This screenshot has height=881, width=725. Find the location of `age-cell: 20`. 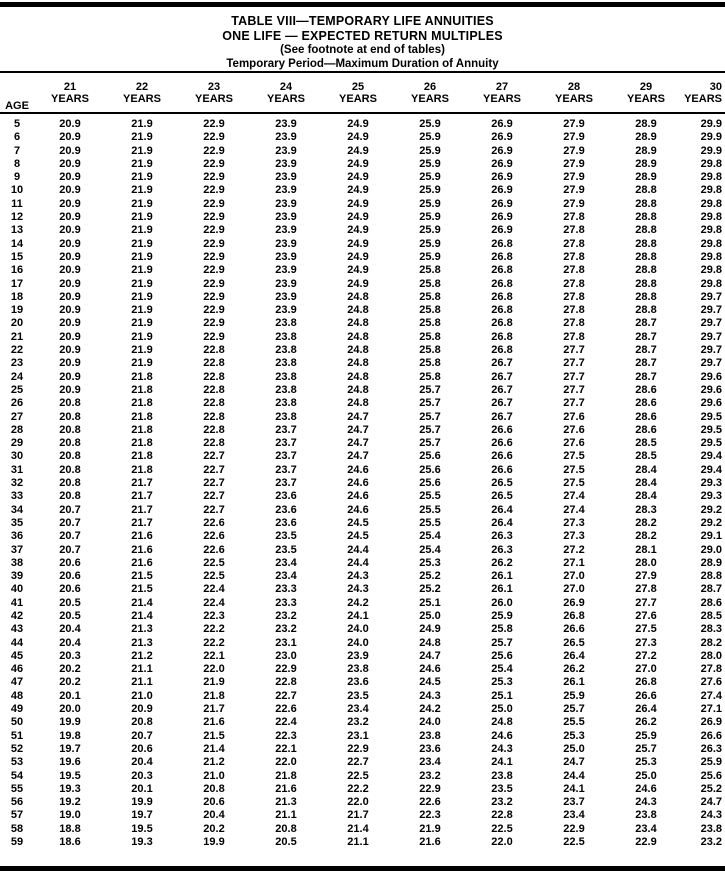

age-cell: 20 is located at coordinates (17, 323).